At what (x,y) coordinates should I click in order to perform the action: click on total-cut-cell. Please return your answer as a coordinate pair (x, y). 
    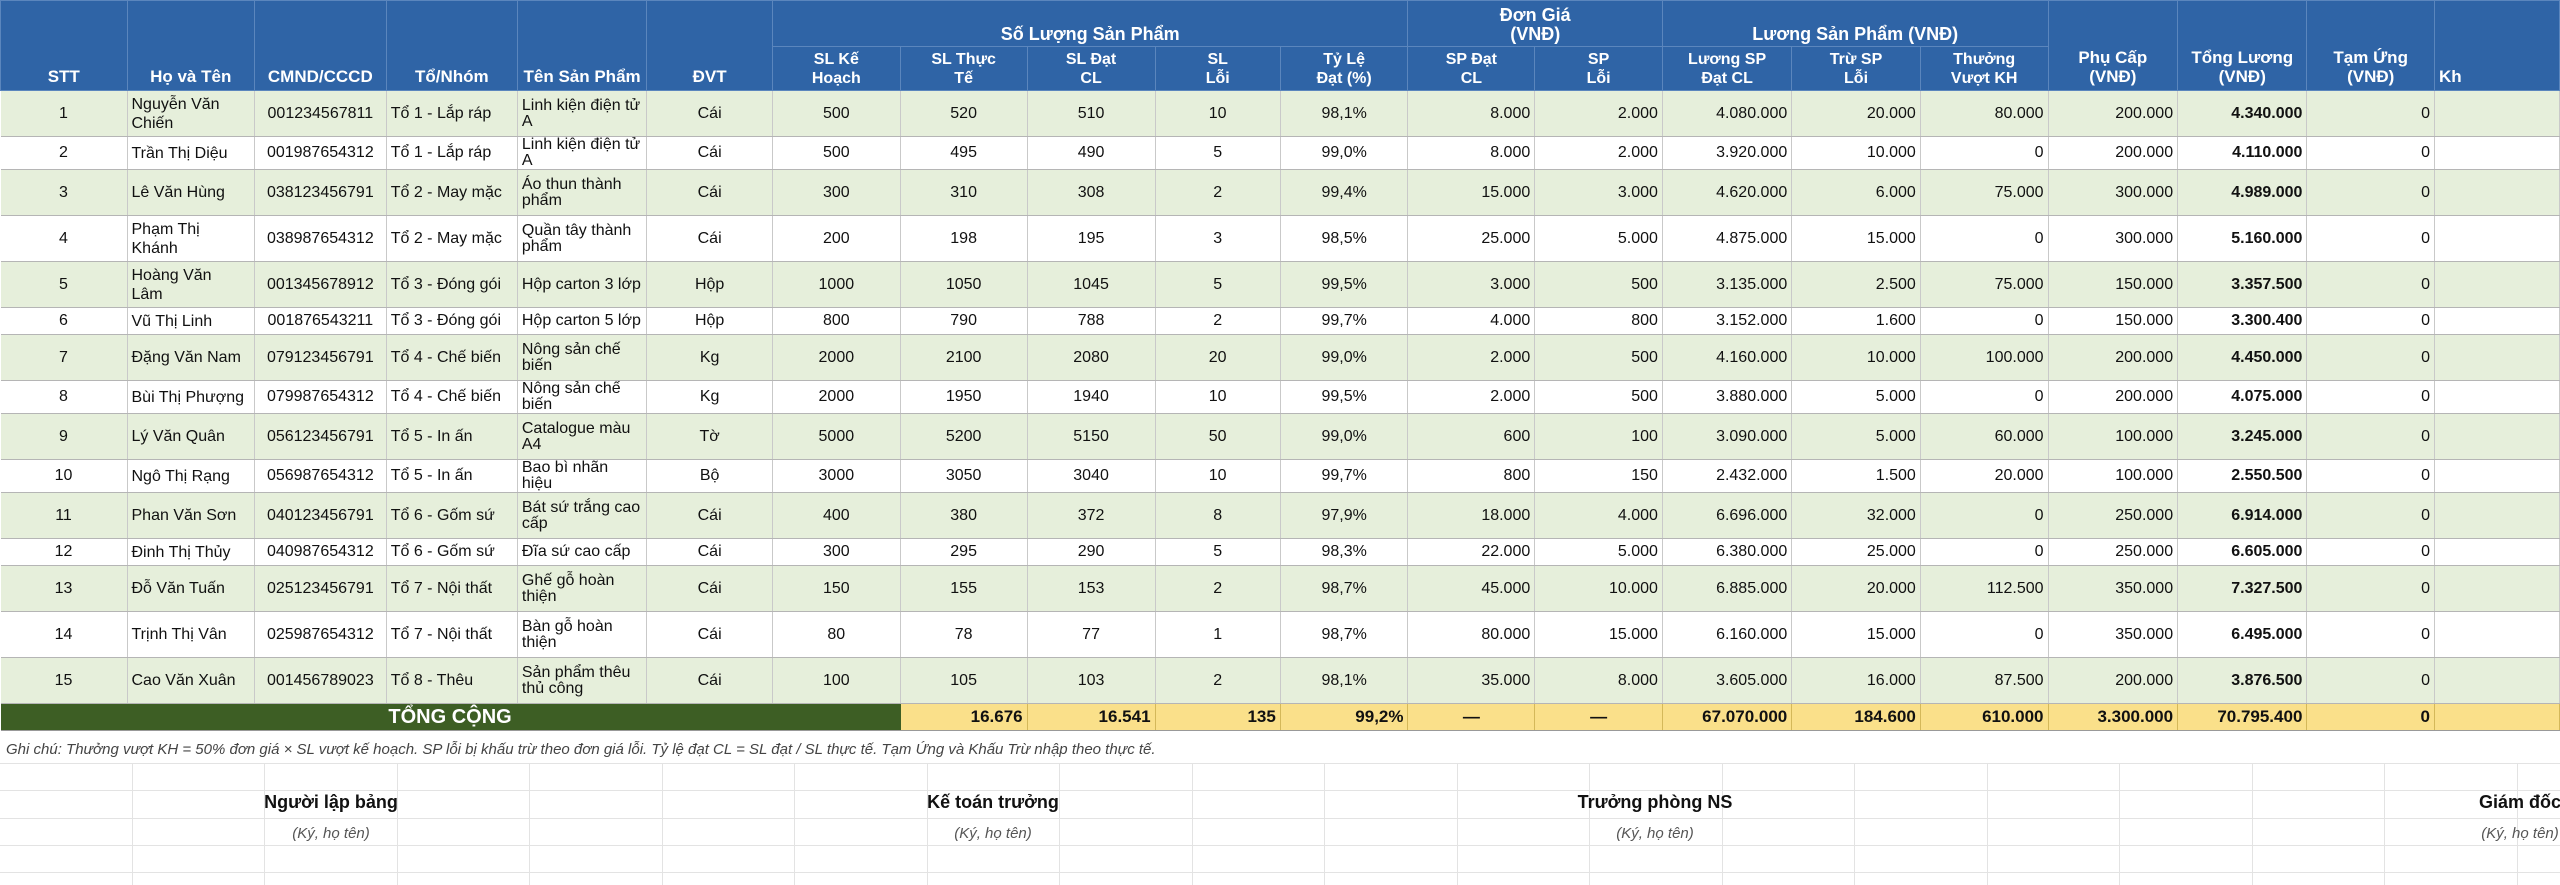
    Looking at the image, I should click on (2497, 717).